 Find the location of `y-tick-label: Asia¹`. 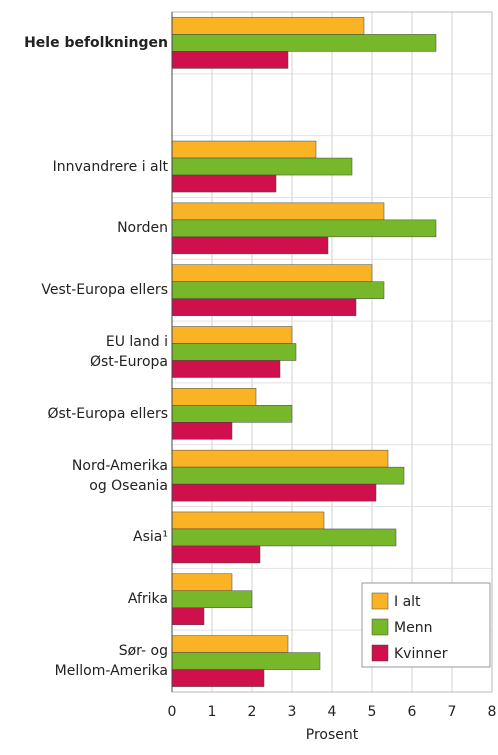

y-tick-label: Asia¹ is located at coordinates (150, 537).